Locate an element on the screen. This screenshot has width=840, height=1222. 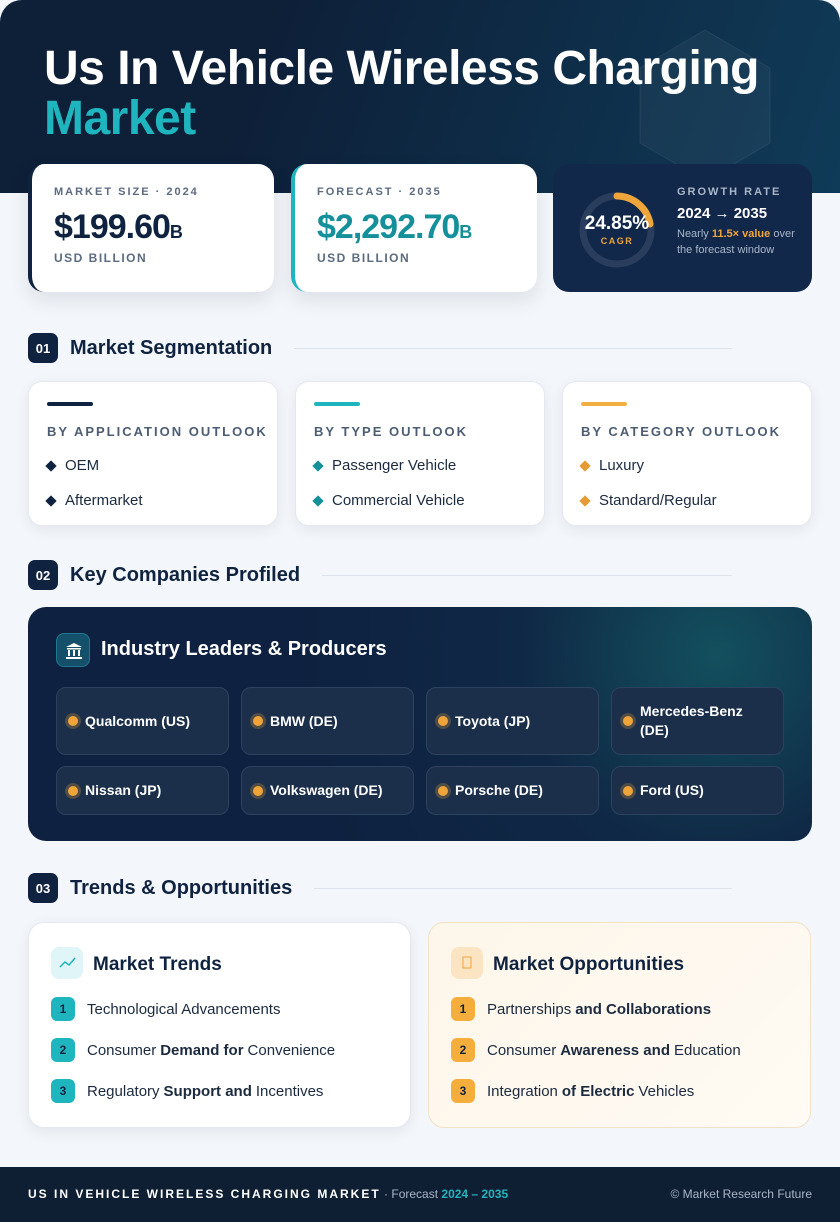
company-chip: Nissan (JP) is located at coordinates (142, 790).